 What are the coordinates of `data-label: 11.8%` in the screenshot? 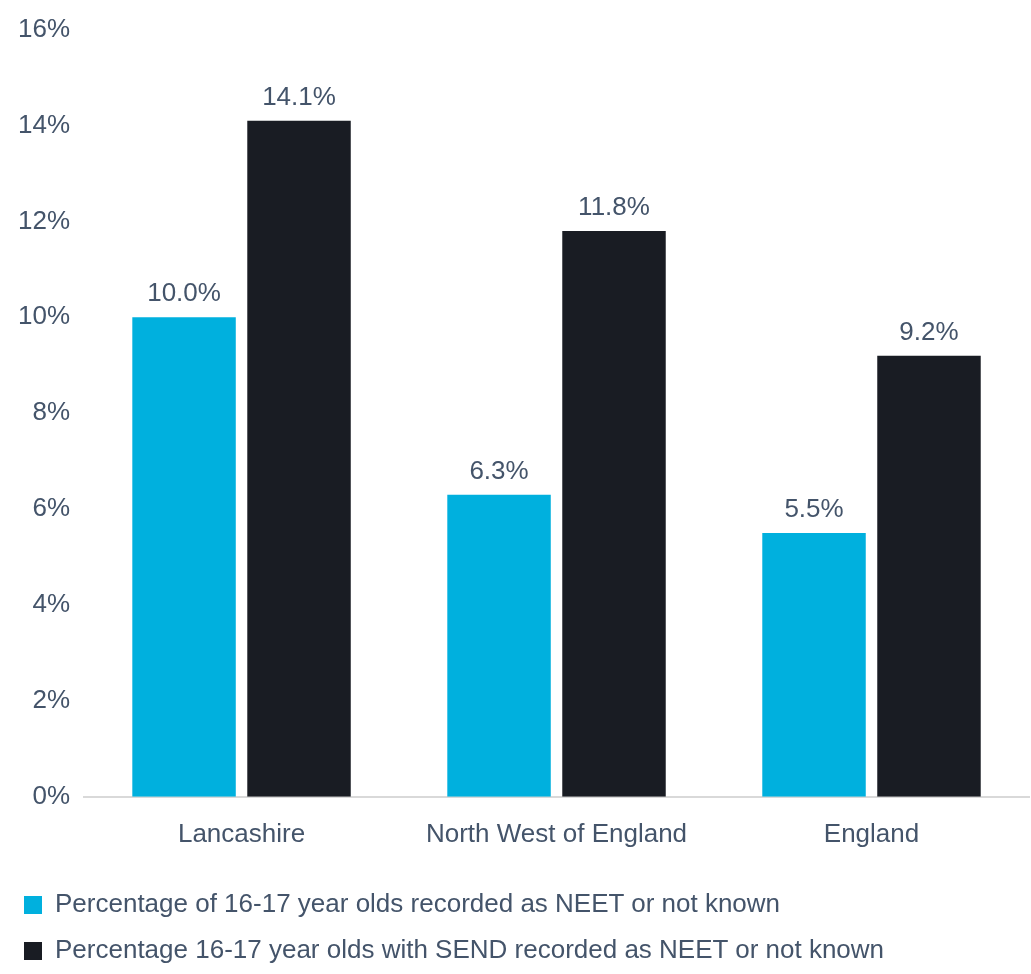 It's located at (614, 206).